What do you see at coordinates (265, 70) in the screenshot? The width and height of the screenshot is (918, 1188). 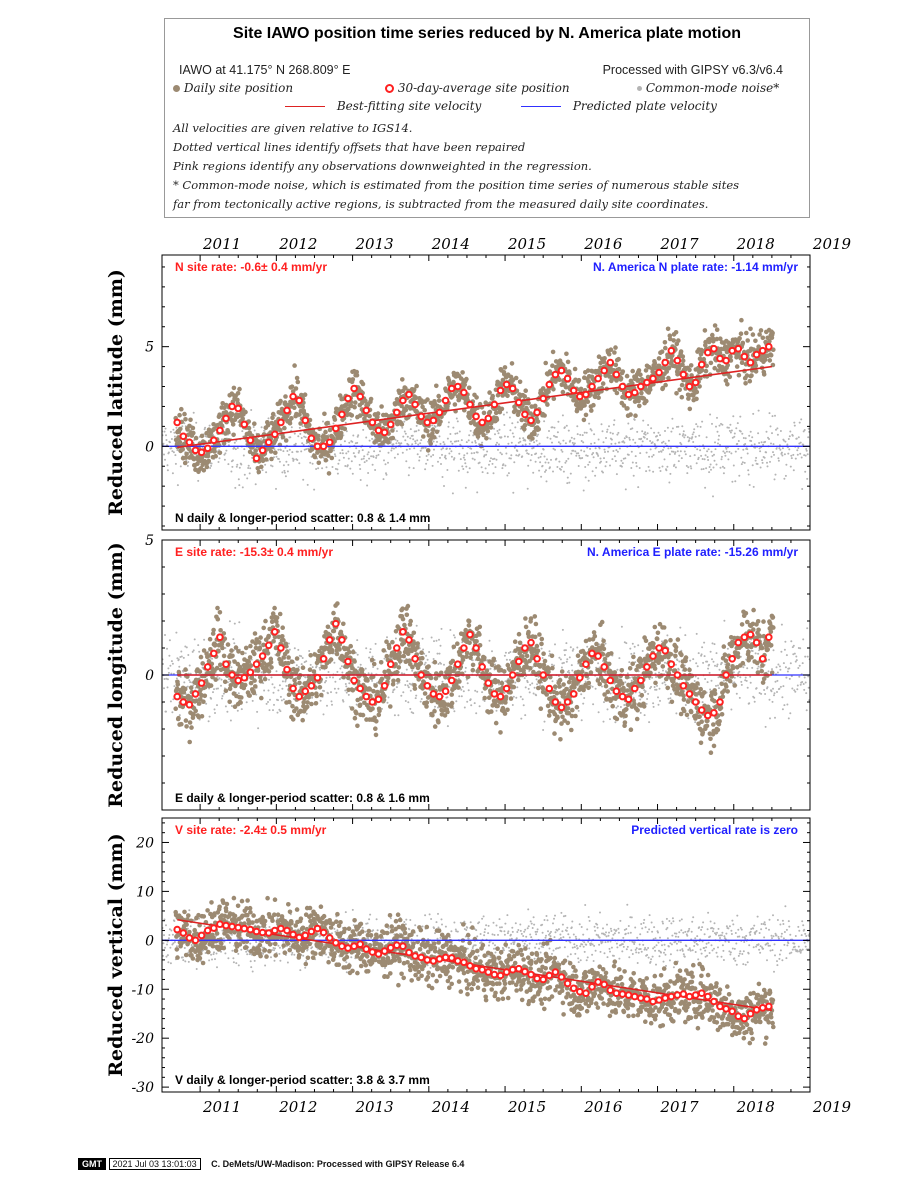 I see `site-location: IAWO at 41.175° N 268.809° E` at bounding box center [265, 70].